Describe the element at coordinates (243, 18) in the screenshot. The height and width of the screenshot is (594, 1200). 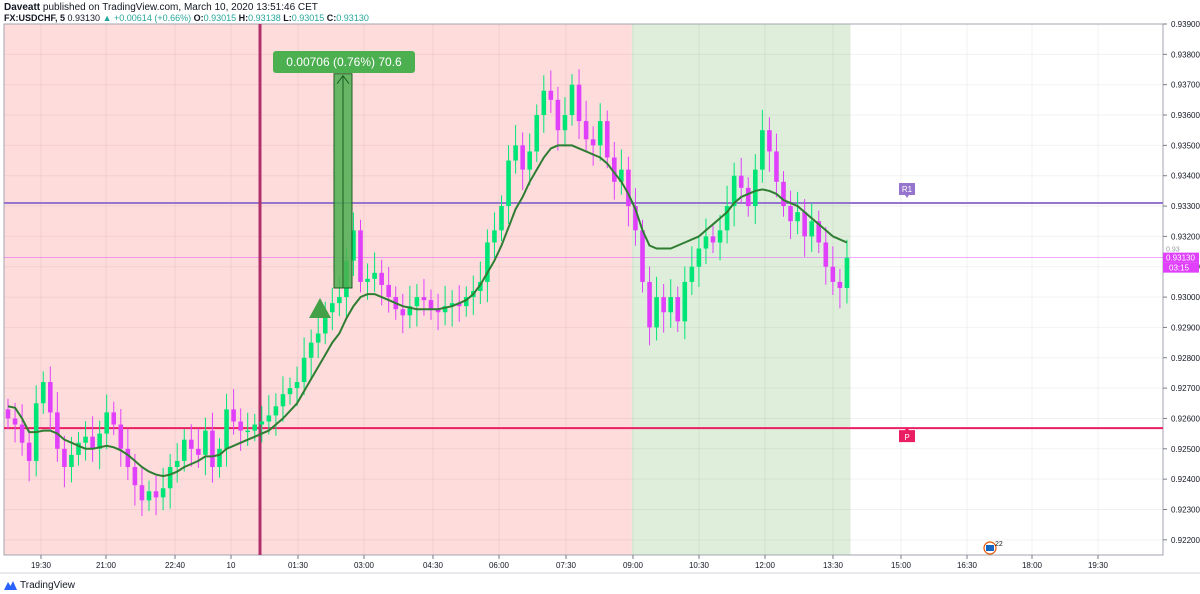
I see `high-label: H:` at that location.